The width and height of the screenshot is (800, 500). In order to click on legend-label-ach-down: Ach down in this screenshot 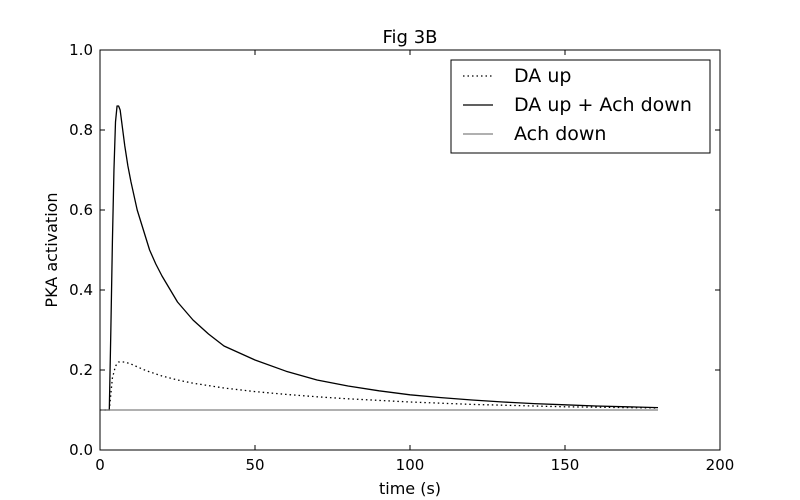, I will do `click(560, 134)`.